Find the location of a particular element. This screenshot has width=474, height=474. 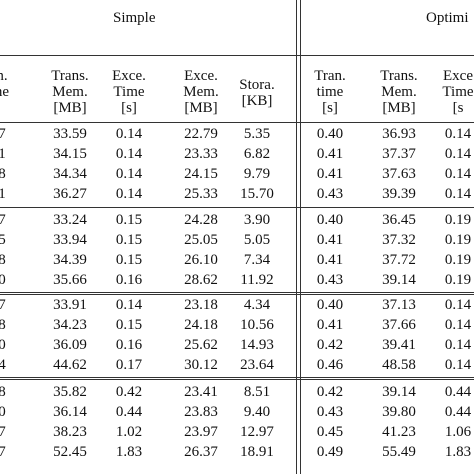

table-cell: 33.59 is located at coordinates (70, 134).